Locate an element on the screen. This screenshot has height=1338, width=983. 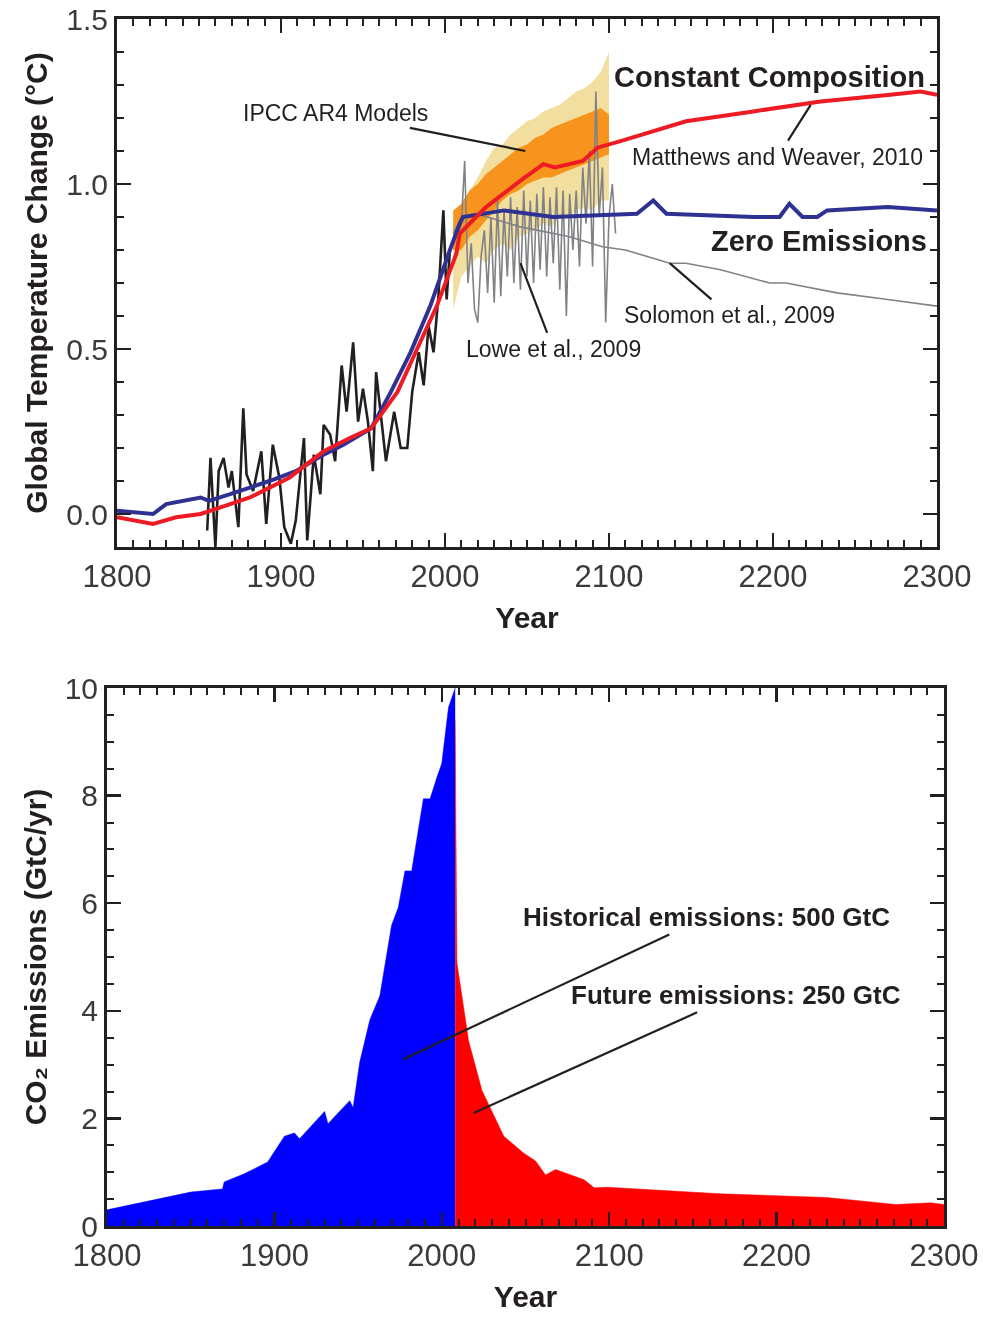
y-tick-label: 1.5 is located at coordinates (87, 19).